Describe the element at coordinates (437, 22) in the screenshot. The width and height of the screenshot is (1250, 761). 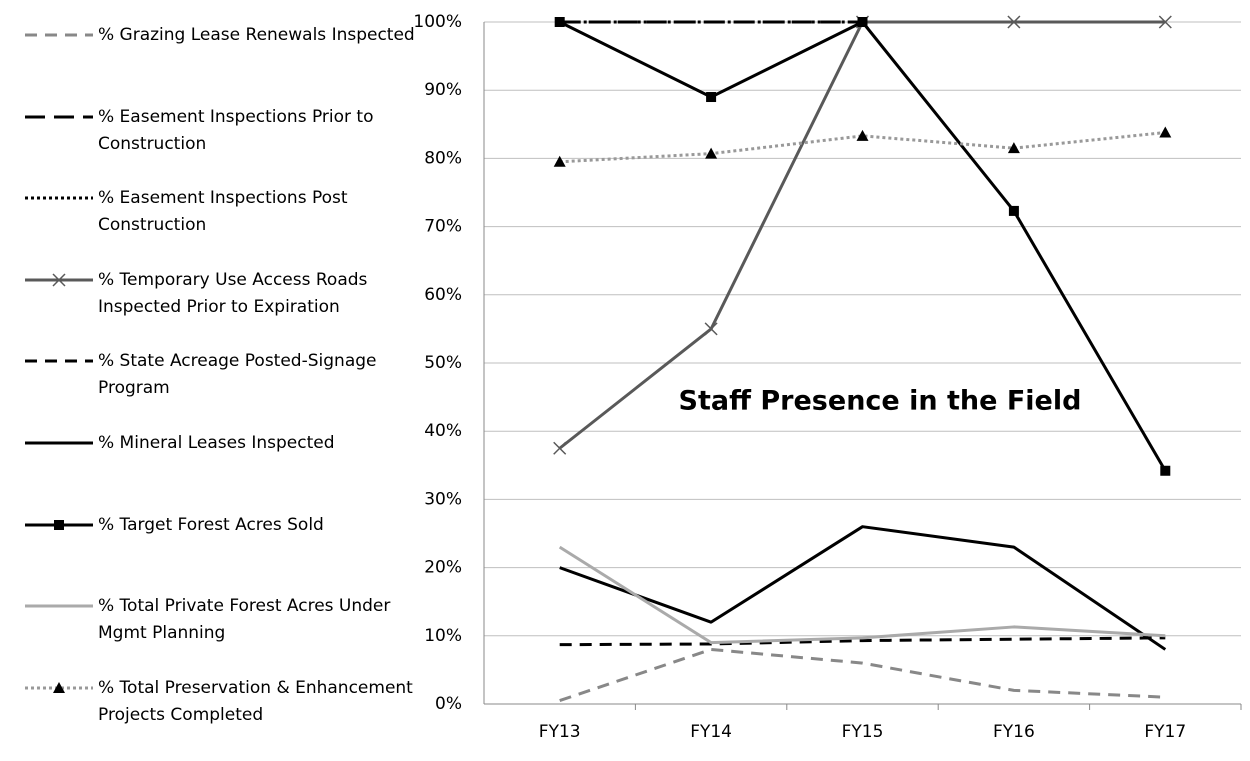
I see `y-tick-label: 100%` at that location.